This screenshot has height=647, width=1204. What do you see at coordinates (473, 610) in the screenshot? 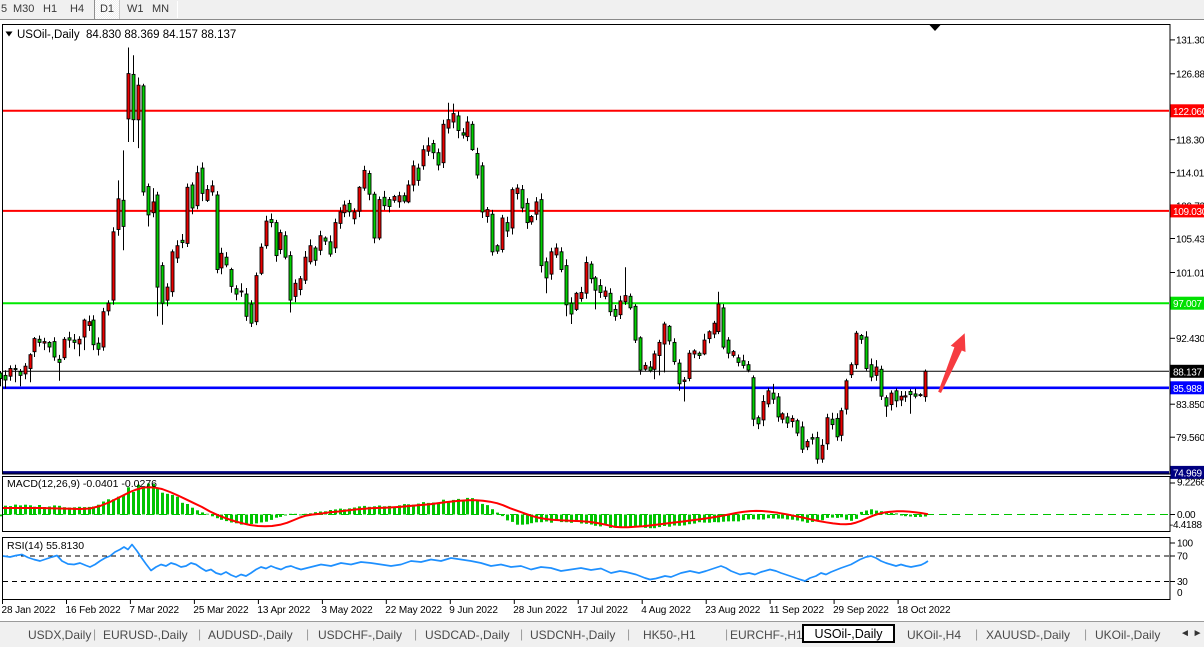
I see `svg-text: 9 Jun 2022` at bounding box center [473, 610].